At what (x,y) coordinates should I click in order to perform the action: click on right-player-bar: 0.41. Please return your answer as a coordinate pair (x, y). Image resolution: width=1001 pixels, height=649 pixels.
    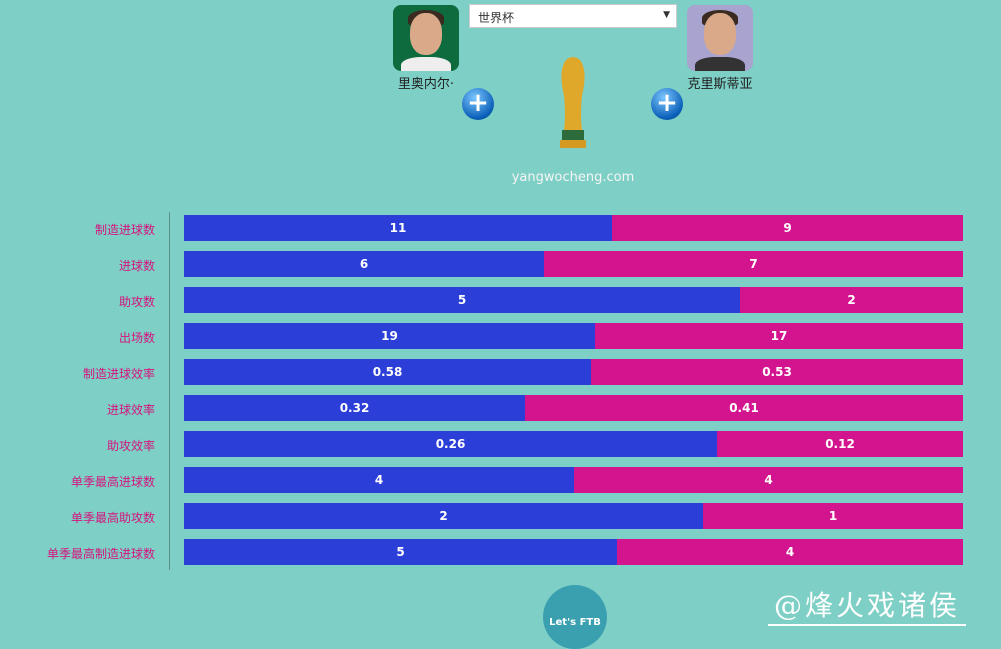
    Looking at the image, I should click on (744, 408).